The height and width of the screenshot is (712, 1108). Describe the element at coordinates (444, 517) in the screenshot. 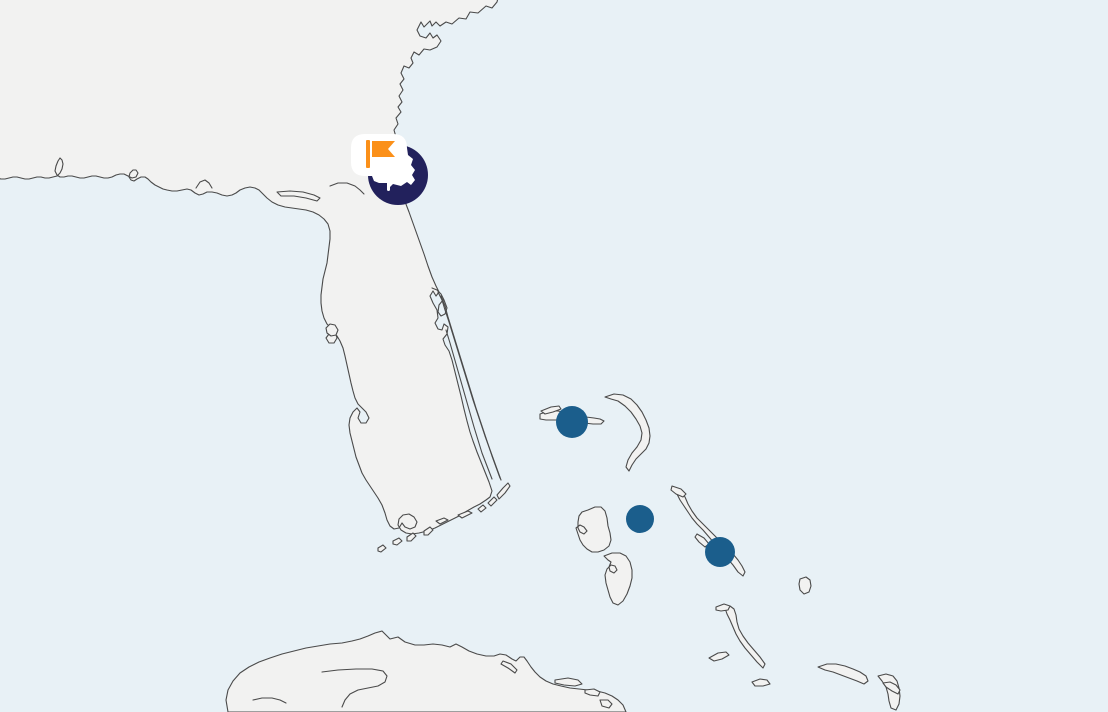

I see `landmass-florida-keys` at that location.